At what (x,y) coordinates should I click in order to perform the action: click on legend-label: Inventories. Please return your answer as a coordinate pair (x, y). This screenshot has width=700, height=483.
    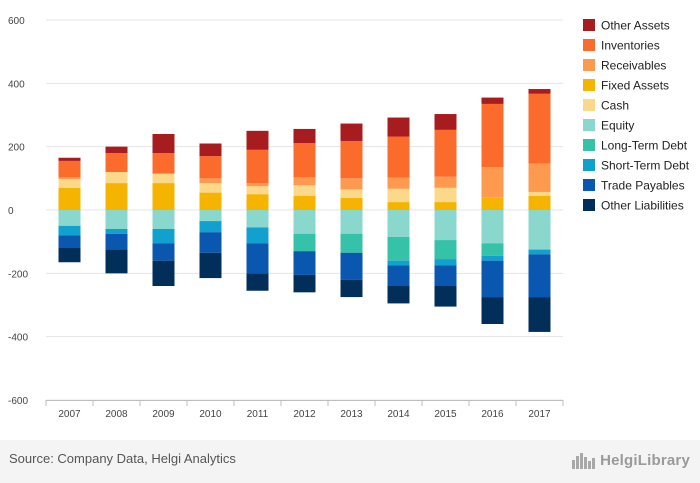
    Looking at the image, I should click on (630, 46).